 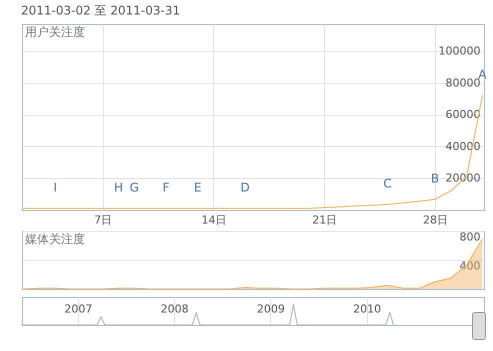 I want to click on x-tick-label: 2010, so click(x=367, y=309).